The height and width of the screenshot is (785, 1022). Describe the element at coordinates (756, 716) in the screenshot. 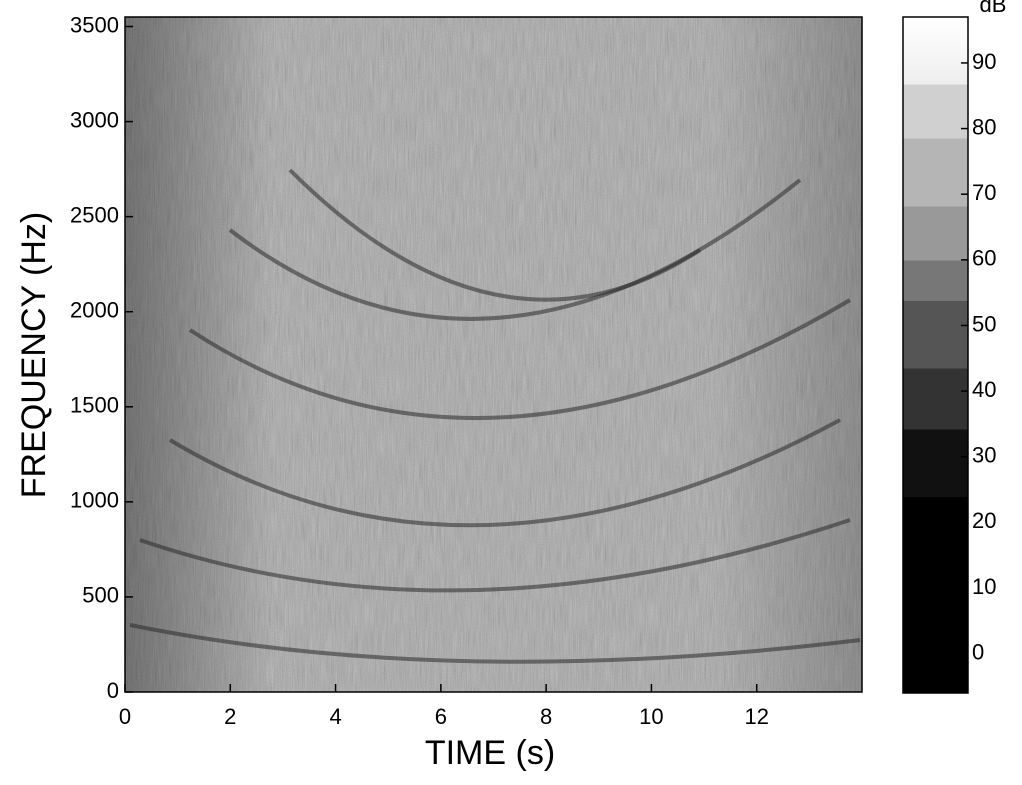

I see `x-tick-label: 12` at that location.